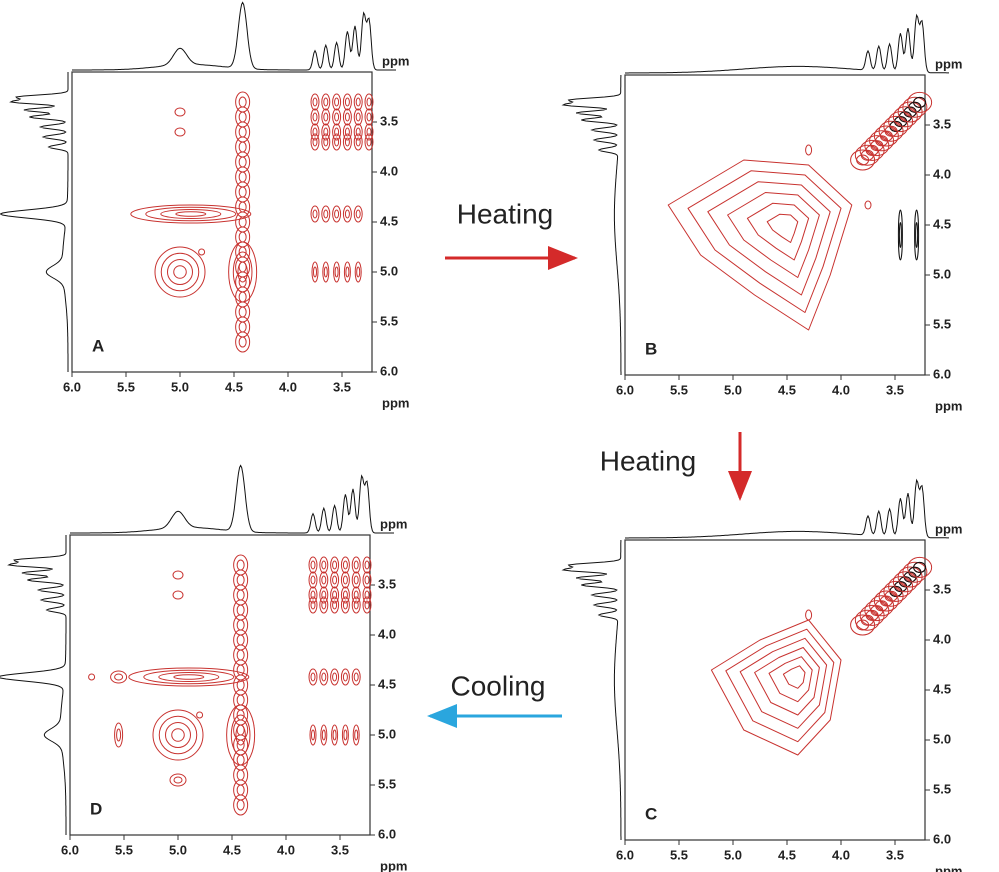 This screenshot has width=999, height=872. I want to click on spectrum-frame, so click(775, 690).